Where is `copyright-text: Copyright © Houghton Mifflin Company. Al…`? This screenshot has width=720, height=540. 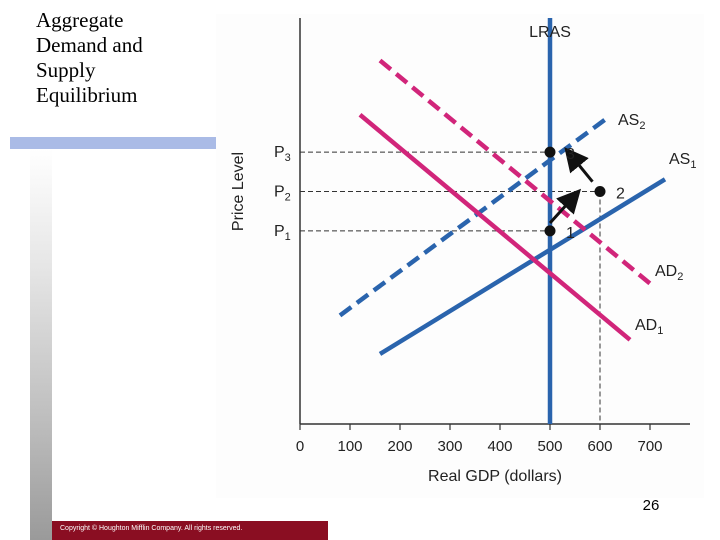 copyright-text: Copyright © Houghton Mifflin Company. Al… is located at coordinates (151, 528).